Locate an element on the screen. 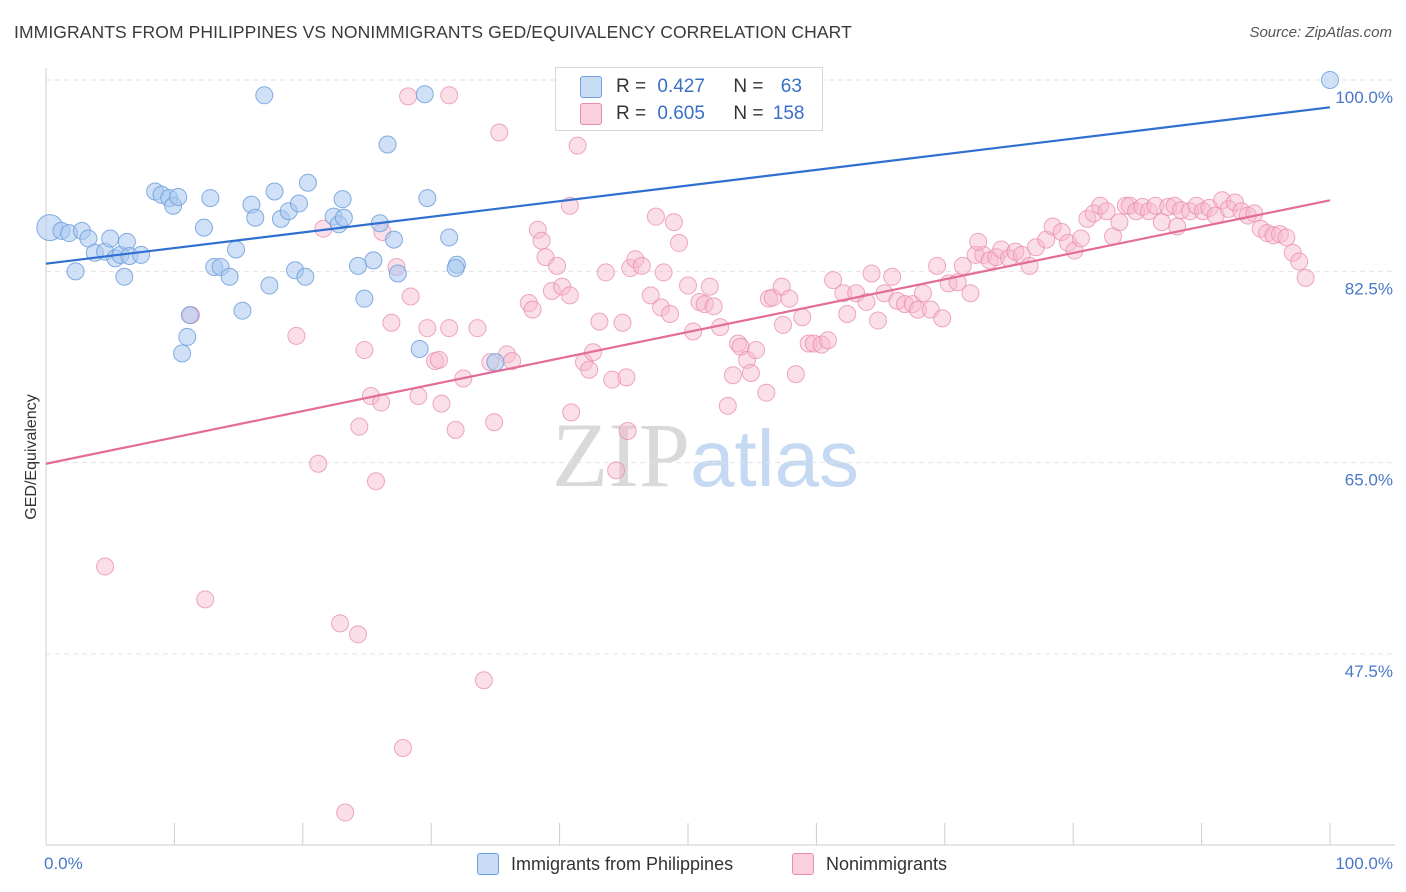 This screenshot has height=892, width=1406. n-value-nonimmigrants: 158 is located at coordinates (788, 113).